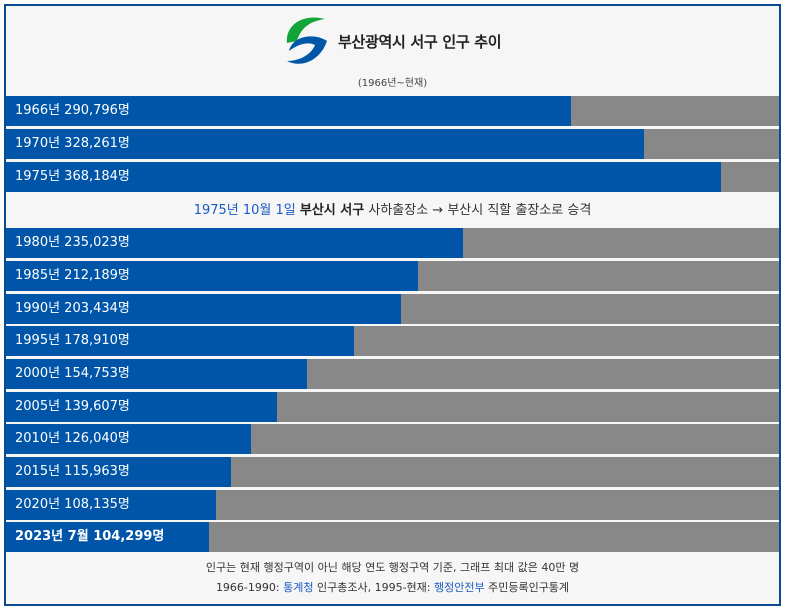 This screenshot has height=612, width=787. Describe the element at coordinates (72, 373) in the screenshot. I see `bar-label: 2000년 154,753명` at that location.